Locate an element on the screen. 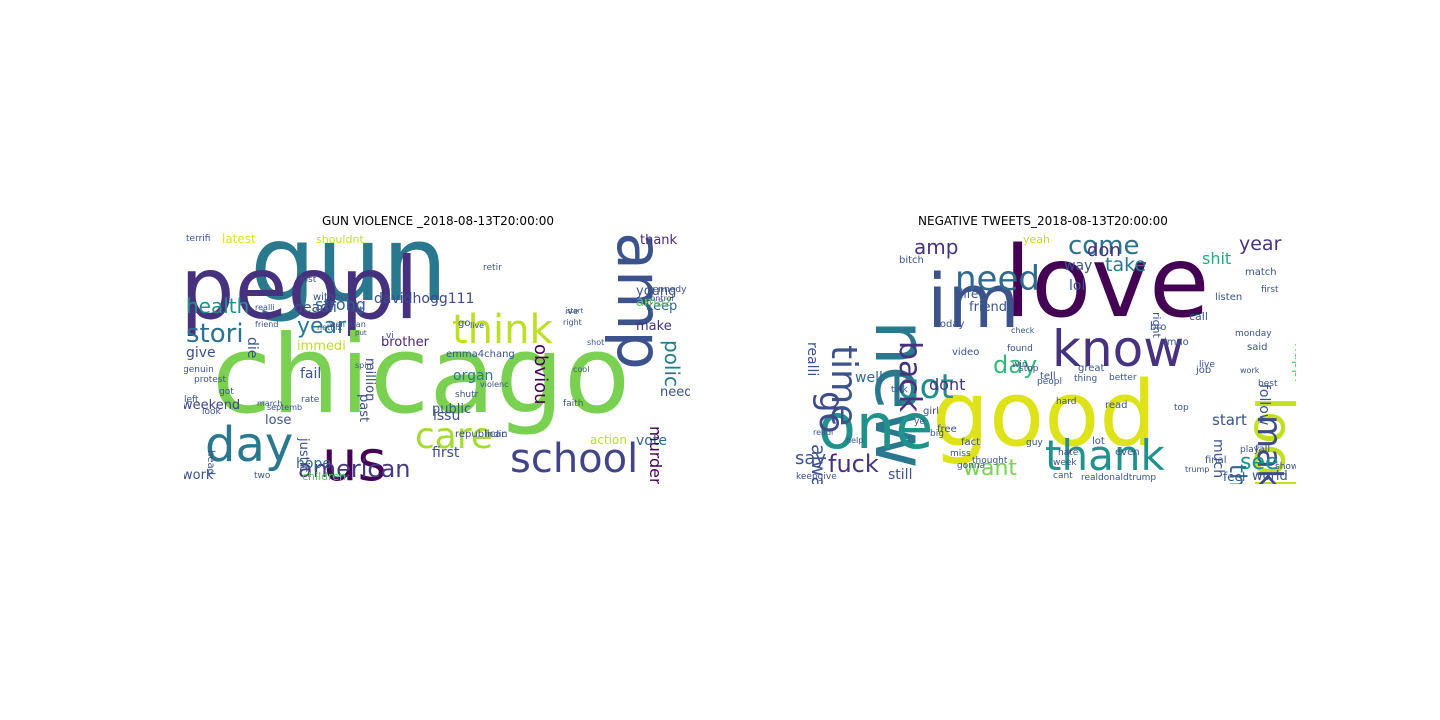  word-love: love is located at coordinates (1106, 286).